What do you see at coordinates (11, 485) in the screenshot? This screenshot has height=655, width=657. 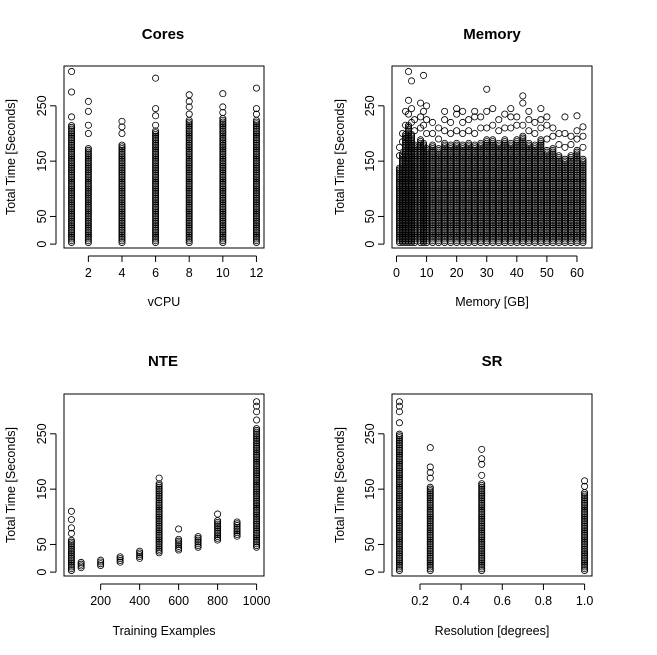 I see `y-axis-label: Total Time [Seconds]` at bounding box center [11, 485].